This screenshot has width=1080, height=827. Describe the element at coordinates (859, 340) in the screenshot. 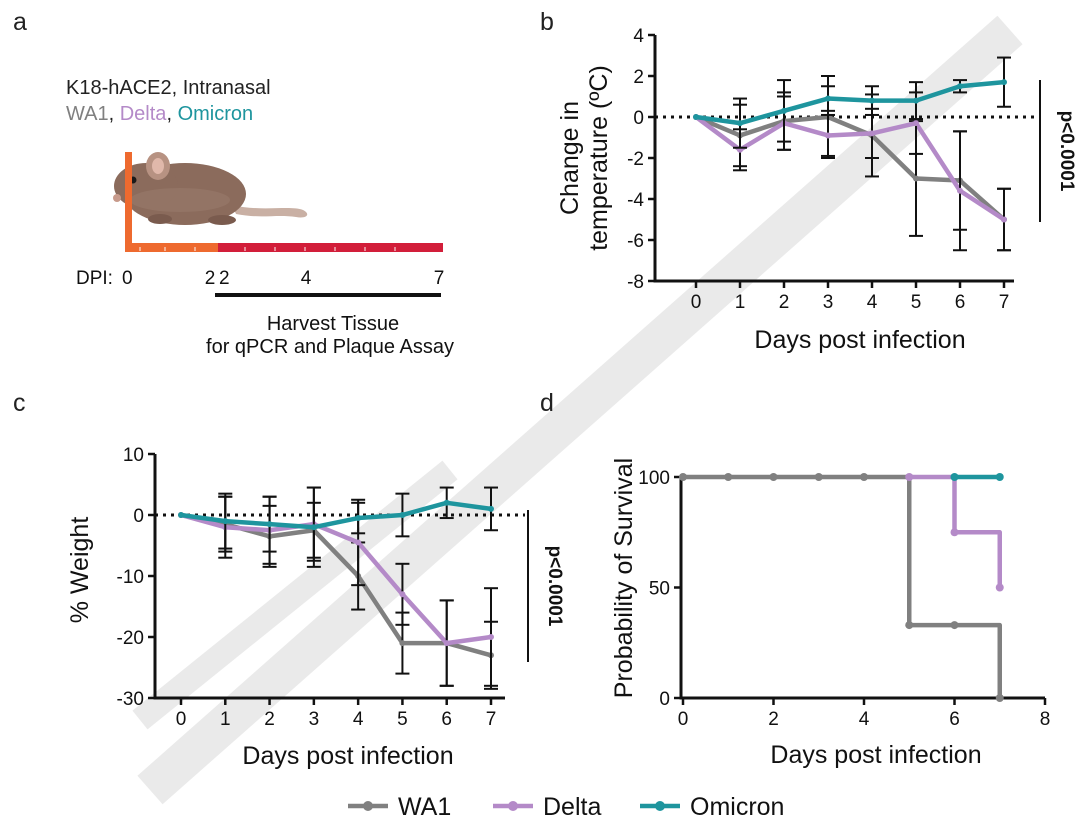

I see `b-x-axis-title: Days post infection` at that location.